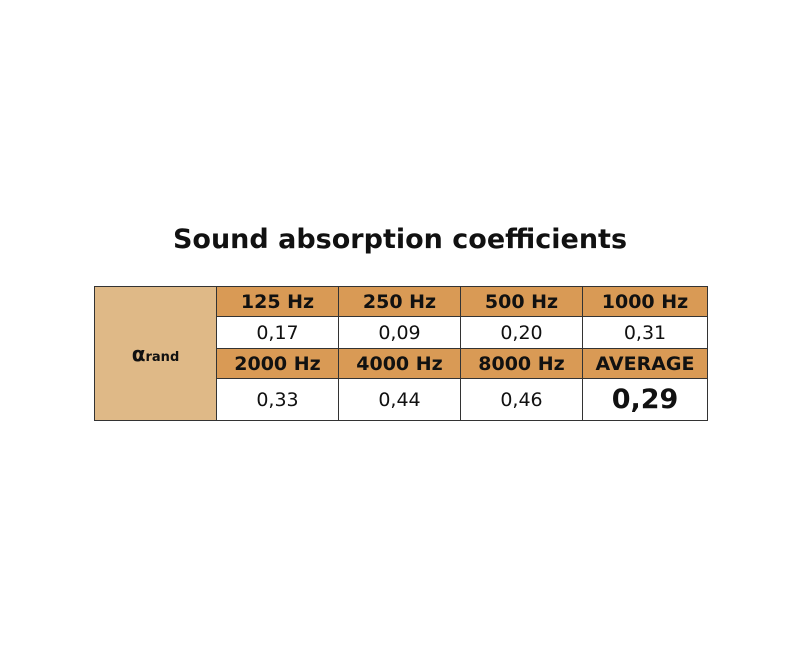 The height and width of the screenshot is (655, 800). What do you see at coordinates (277, 301) in the screenshot?
I see `header-cell: 125 Hz` at bounding box center [277, 301].